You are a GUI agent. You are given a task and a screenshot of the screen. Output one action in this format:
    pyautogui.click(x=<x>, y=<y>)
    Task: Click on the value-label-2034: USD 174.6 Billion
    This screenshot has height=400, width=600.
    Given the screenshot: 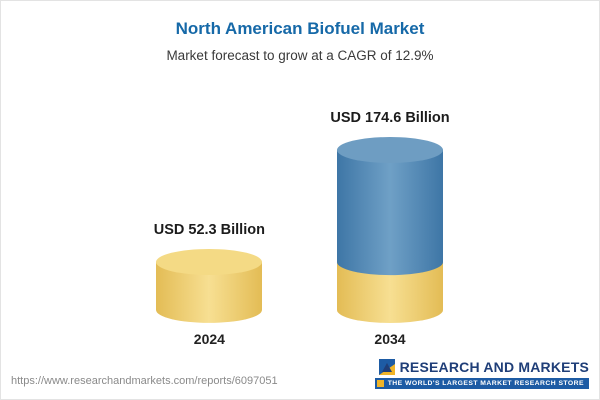 What is the action you would take?
    pyautogui.click(x=390, y=118)
    